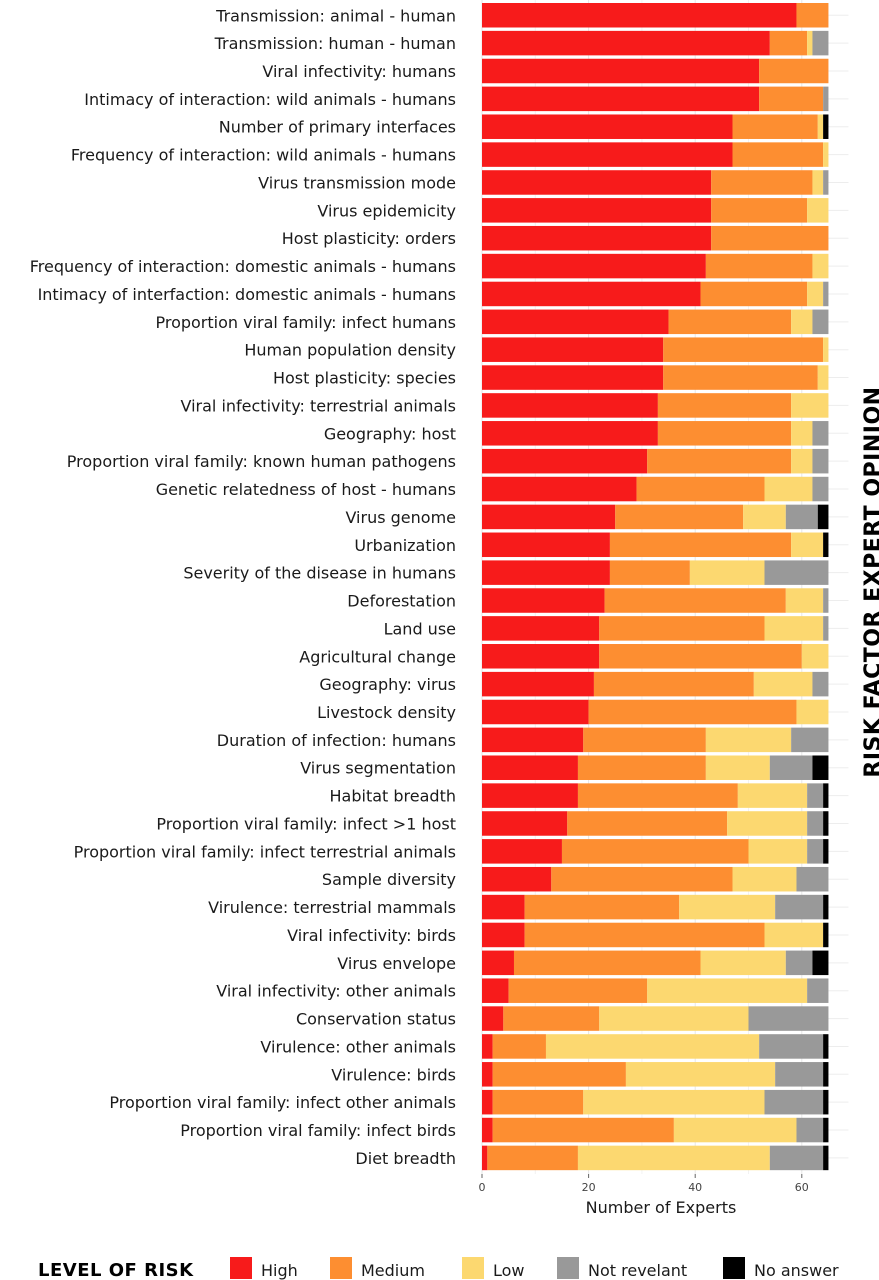  I want to click on category-label: Duration of infection: humans, so click(336, 740).